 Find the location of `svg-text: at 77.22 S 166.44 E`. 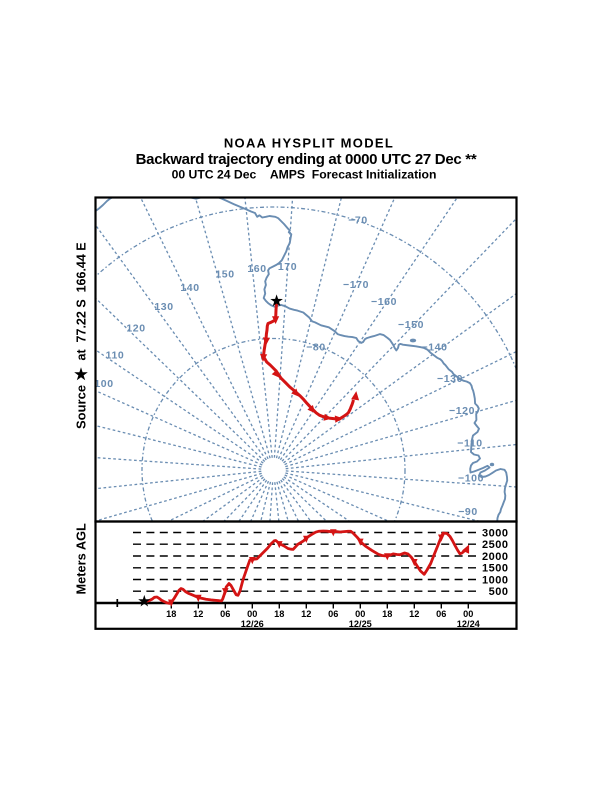

svg-text: at 77.22 S 166.44 E is located at coordinates (82, 301).